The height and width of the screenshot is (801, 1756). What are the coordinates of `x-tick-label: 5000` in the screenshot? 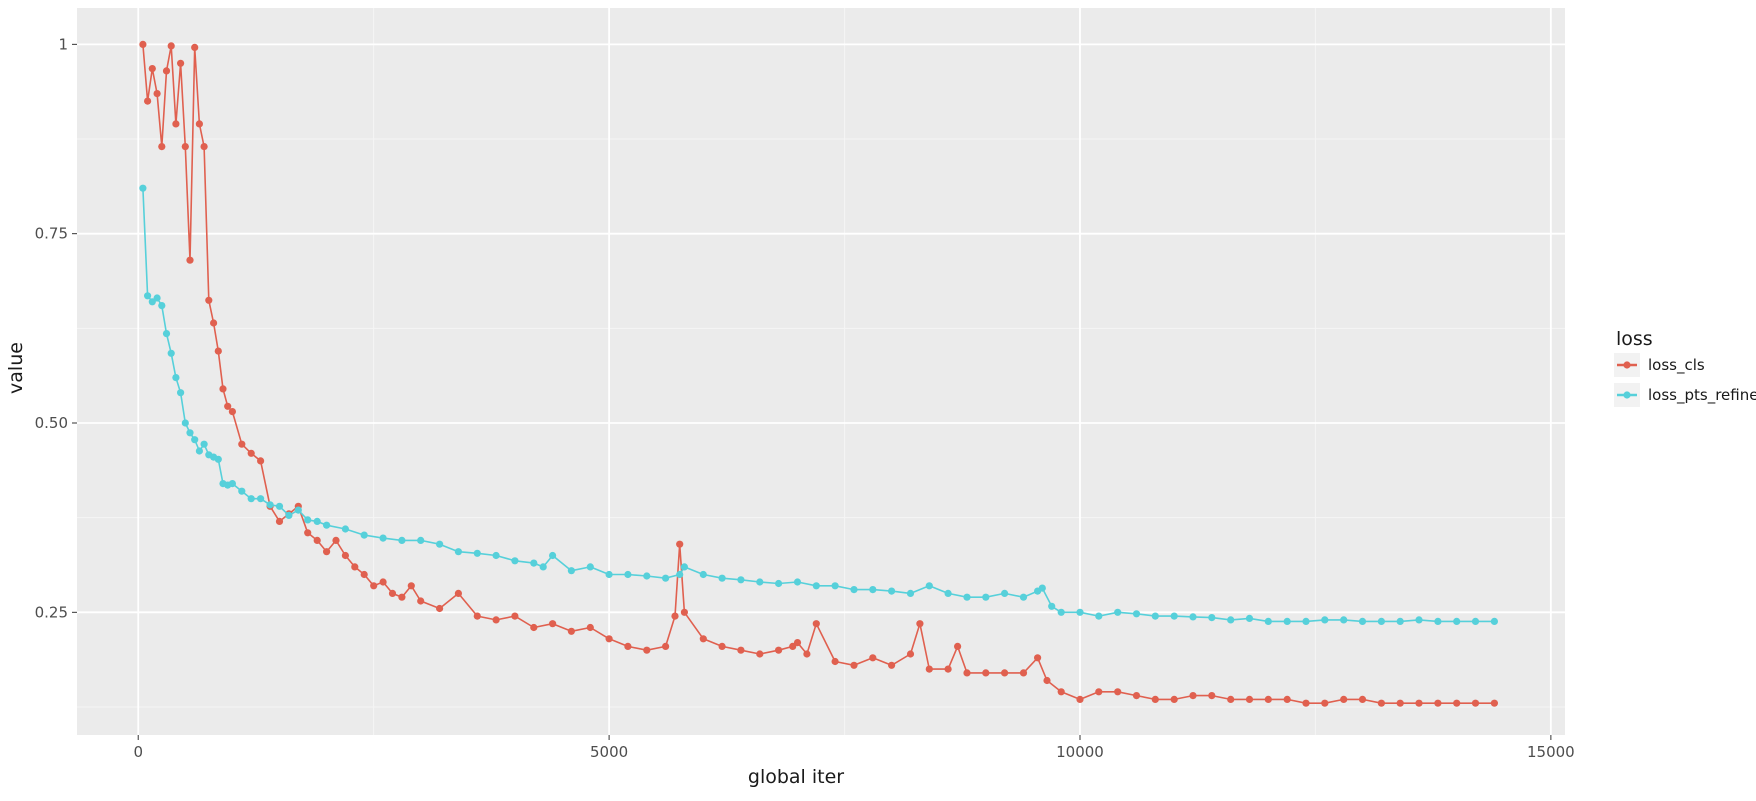 It's located at (609, 752).